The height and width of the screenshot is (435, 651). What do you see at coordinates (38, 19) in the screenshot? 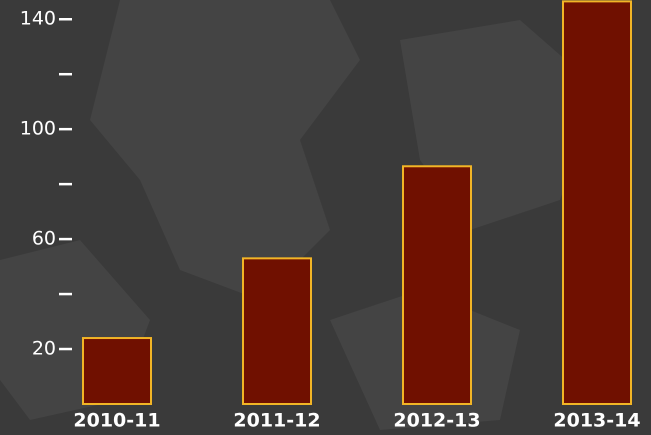
I see `y-tick-label: 140` at bounding box center [38, 19].